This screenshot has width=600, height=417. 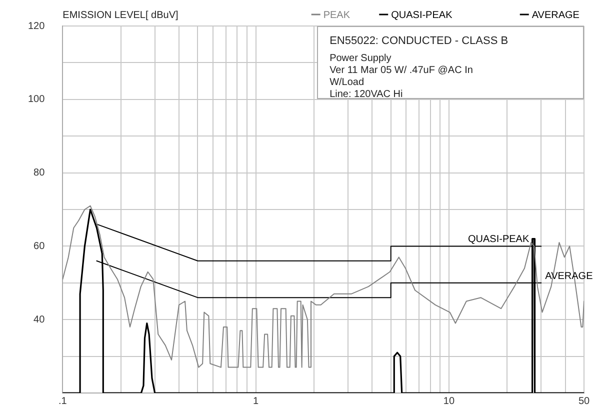 What do you see at coordinates (40, 320) in the screenshot?
I see `y-tick-label: 40` at bounding box center [40, 320].